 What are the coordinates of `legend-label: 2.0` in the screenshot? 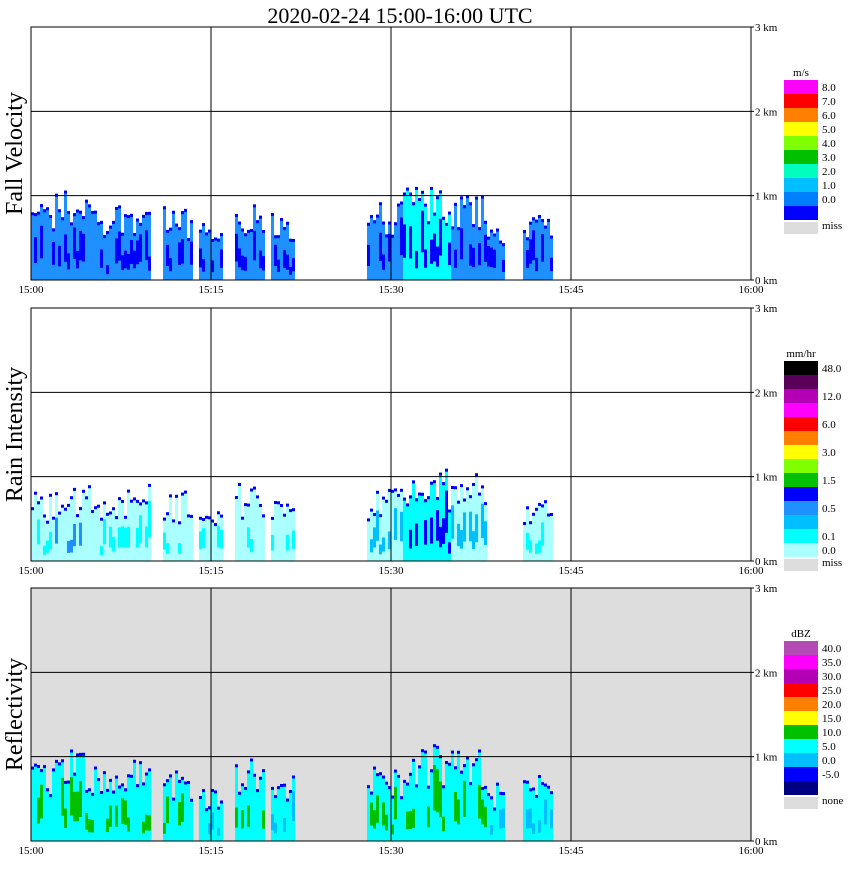 It's located at (829, 172).